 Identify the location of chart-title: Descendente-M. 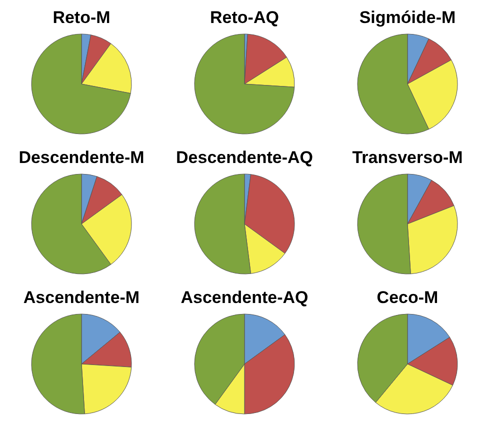
(81, 157).